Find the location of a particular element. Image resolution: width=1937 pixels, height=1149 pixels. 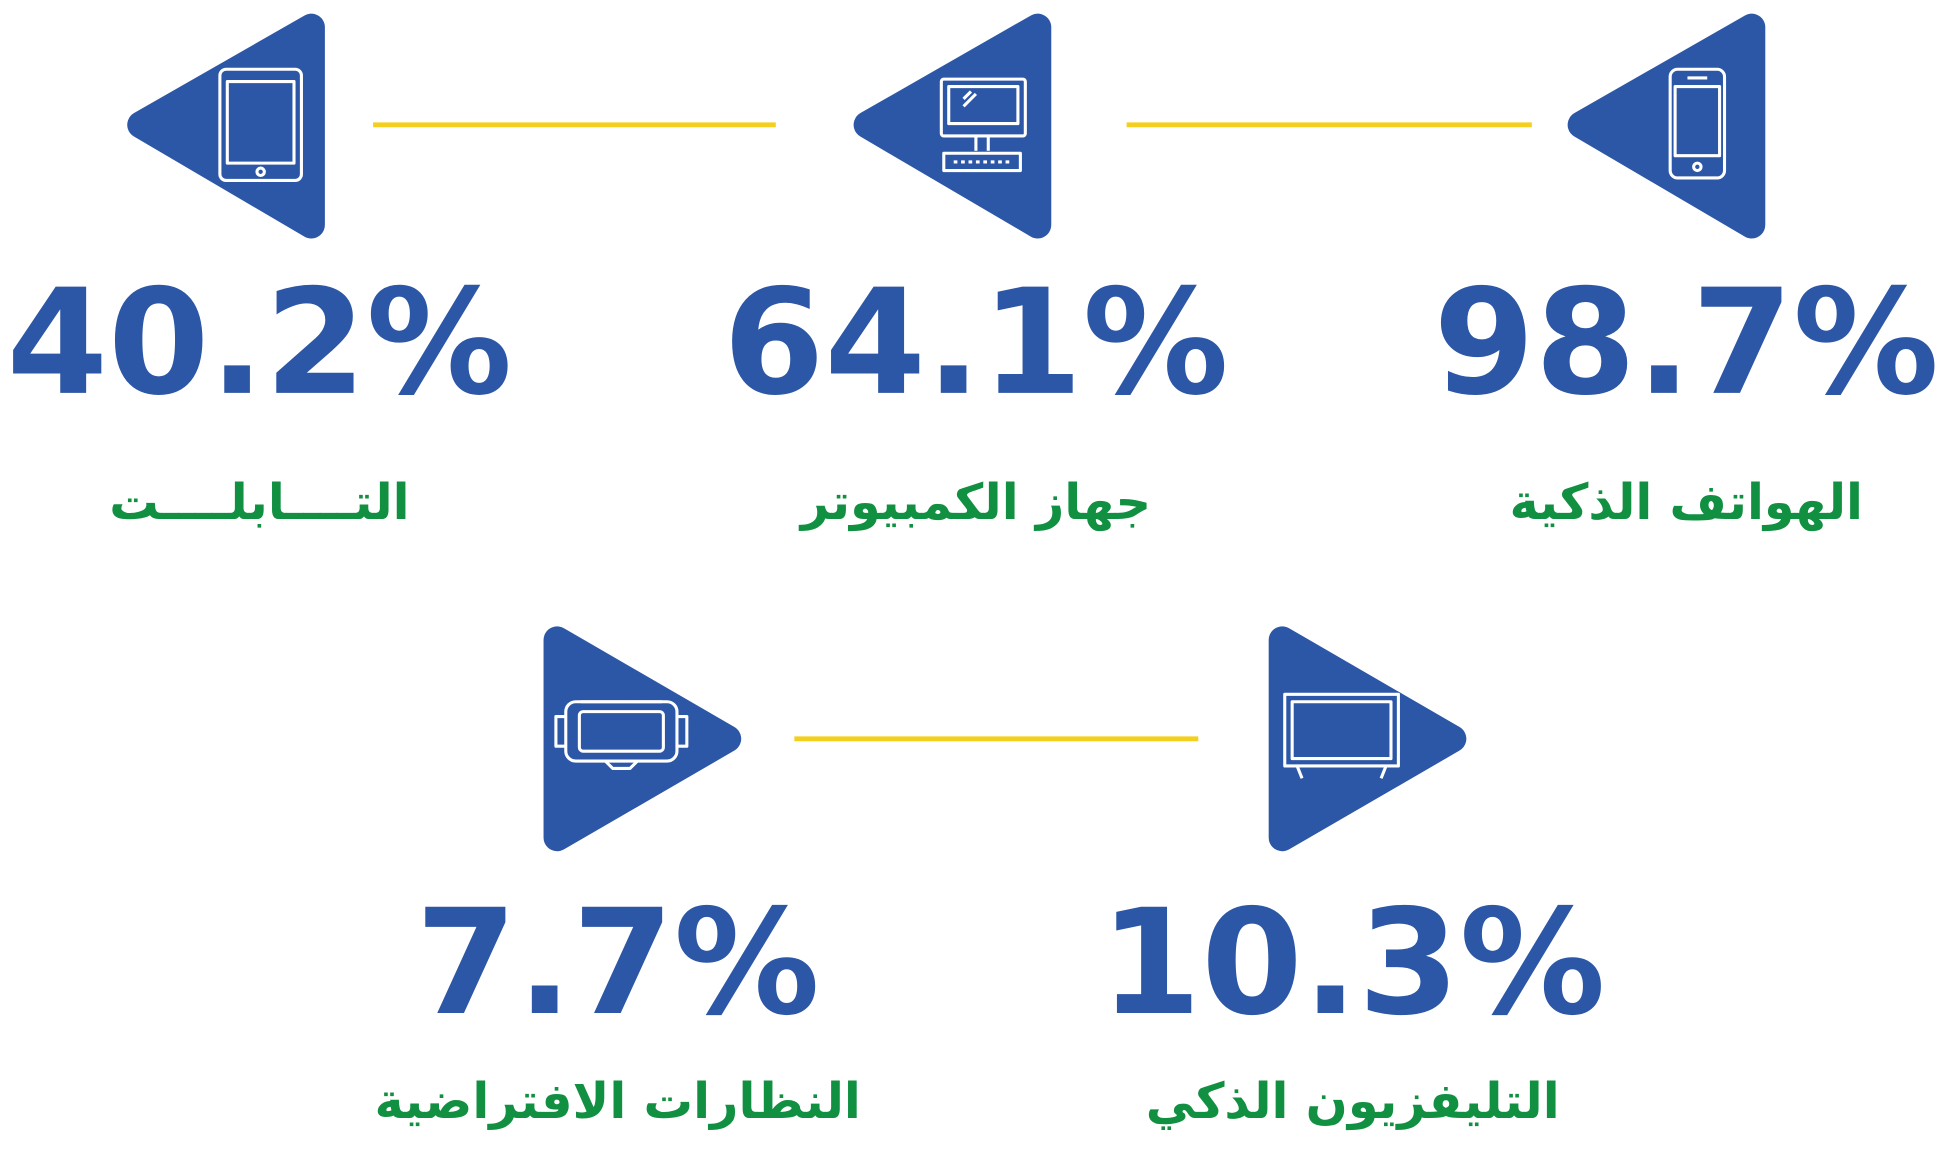

percentage: 40.2% is located at coordinates (260, 343).